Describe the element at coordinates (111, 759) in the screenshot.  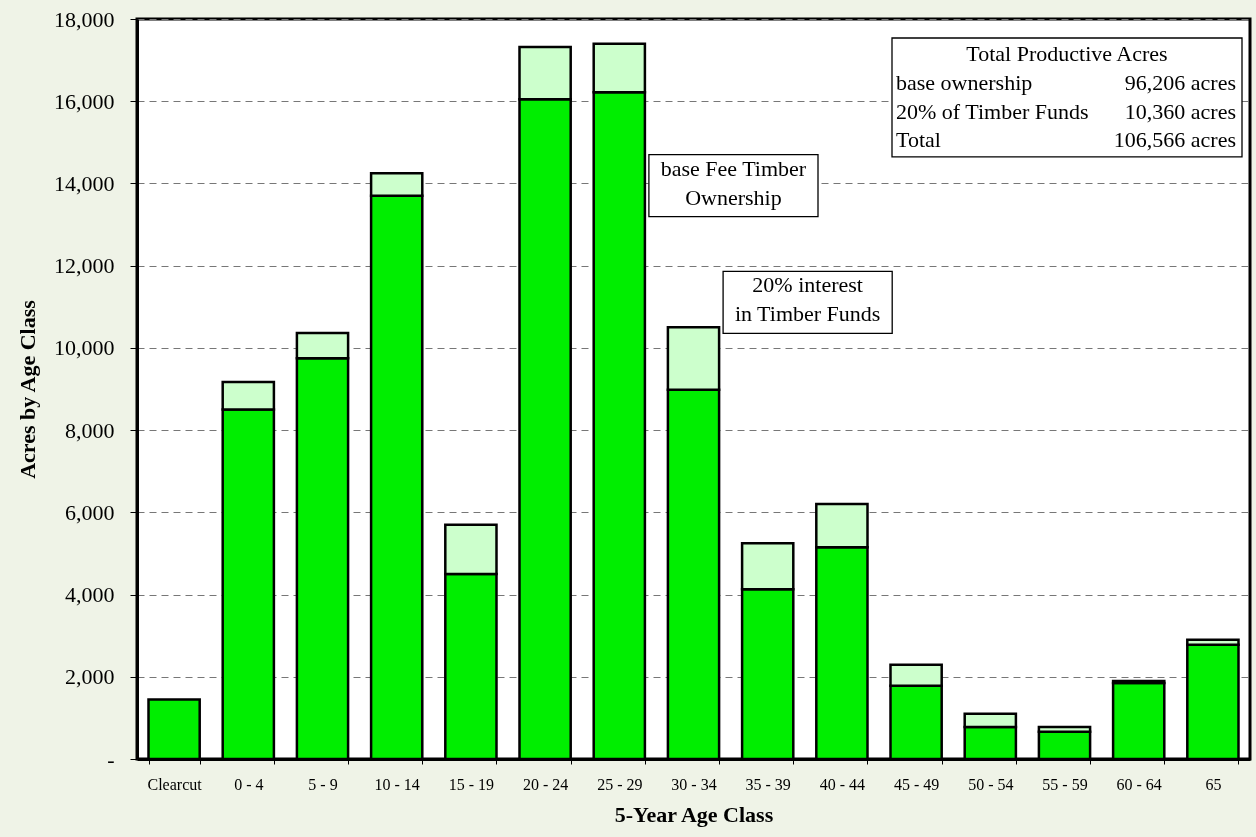
I see `y-tick-label: -` at that location.